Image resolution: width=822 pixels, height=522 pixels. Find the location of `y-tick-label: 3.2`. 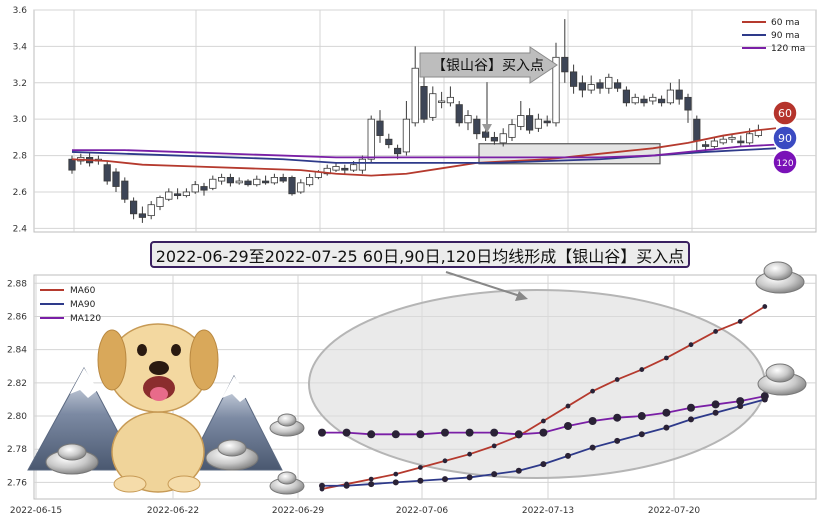

y-tick-label: 3.2 is located at coordinates (20, 84).